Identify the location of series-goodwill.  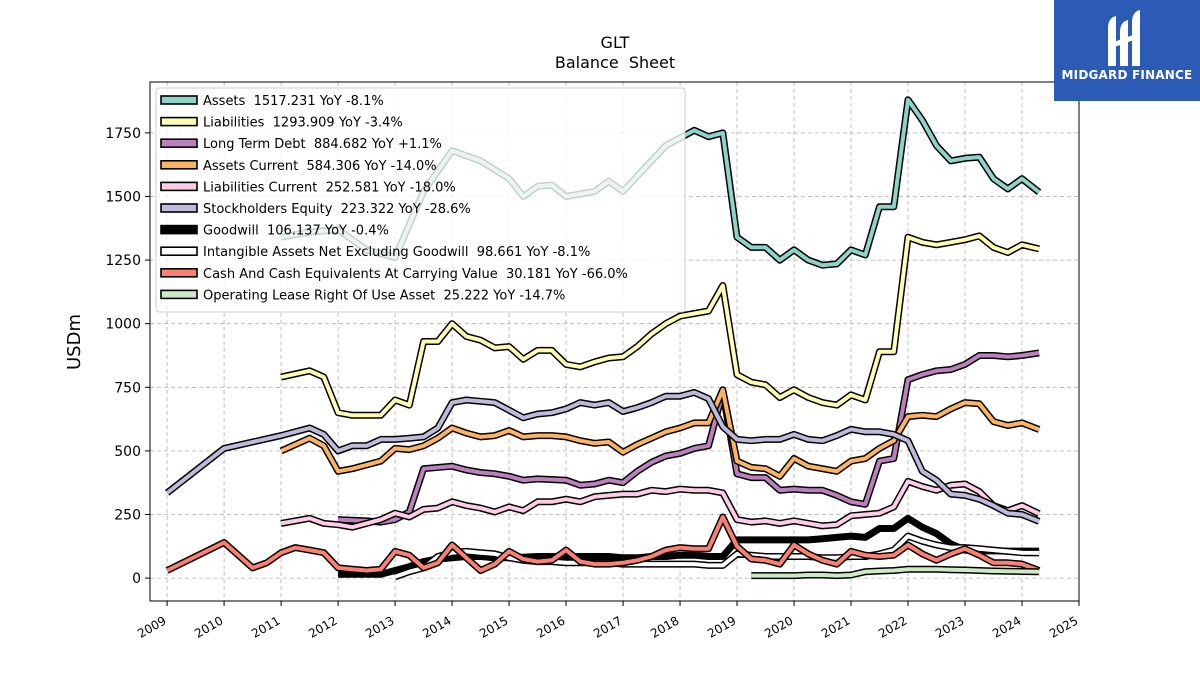
(689, 546).